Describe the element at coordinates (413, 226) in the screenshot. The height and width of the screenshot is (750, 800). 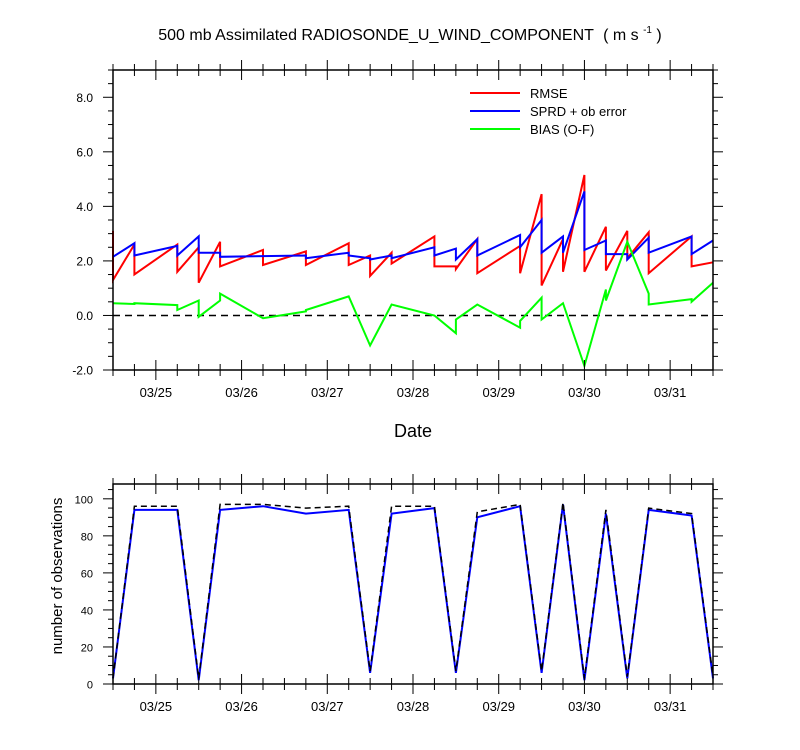
I see `series-line-sprd-ob-error` at that location.